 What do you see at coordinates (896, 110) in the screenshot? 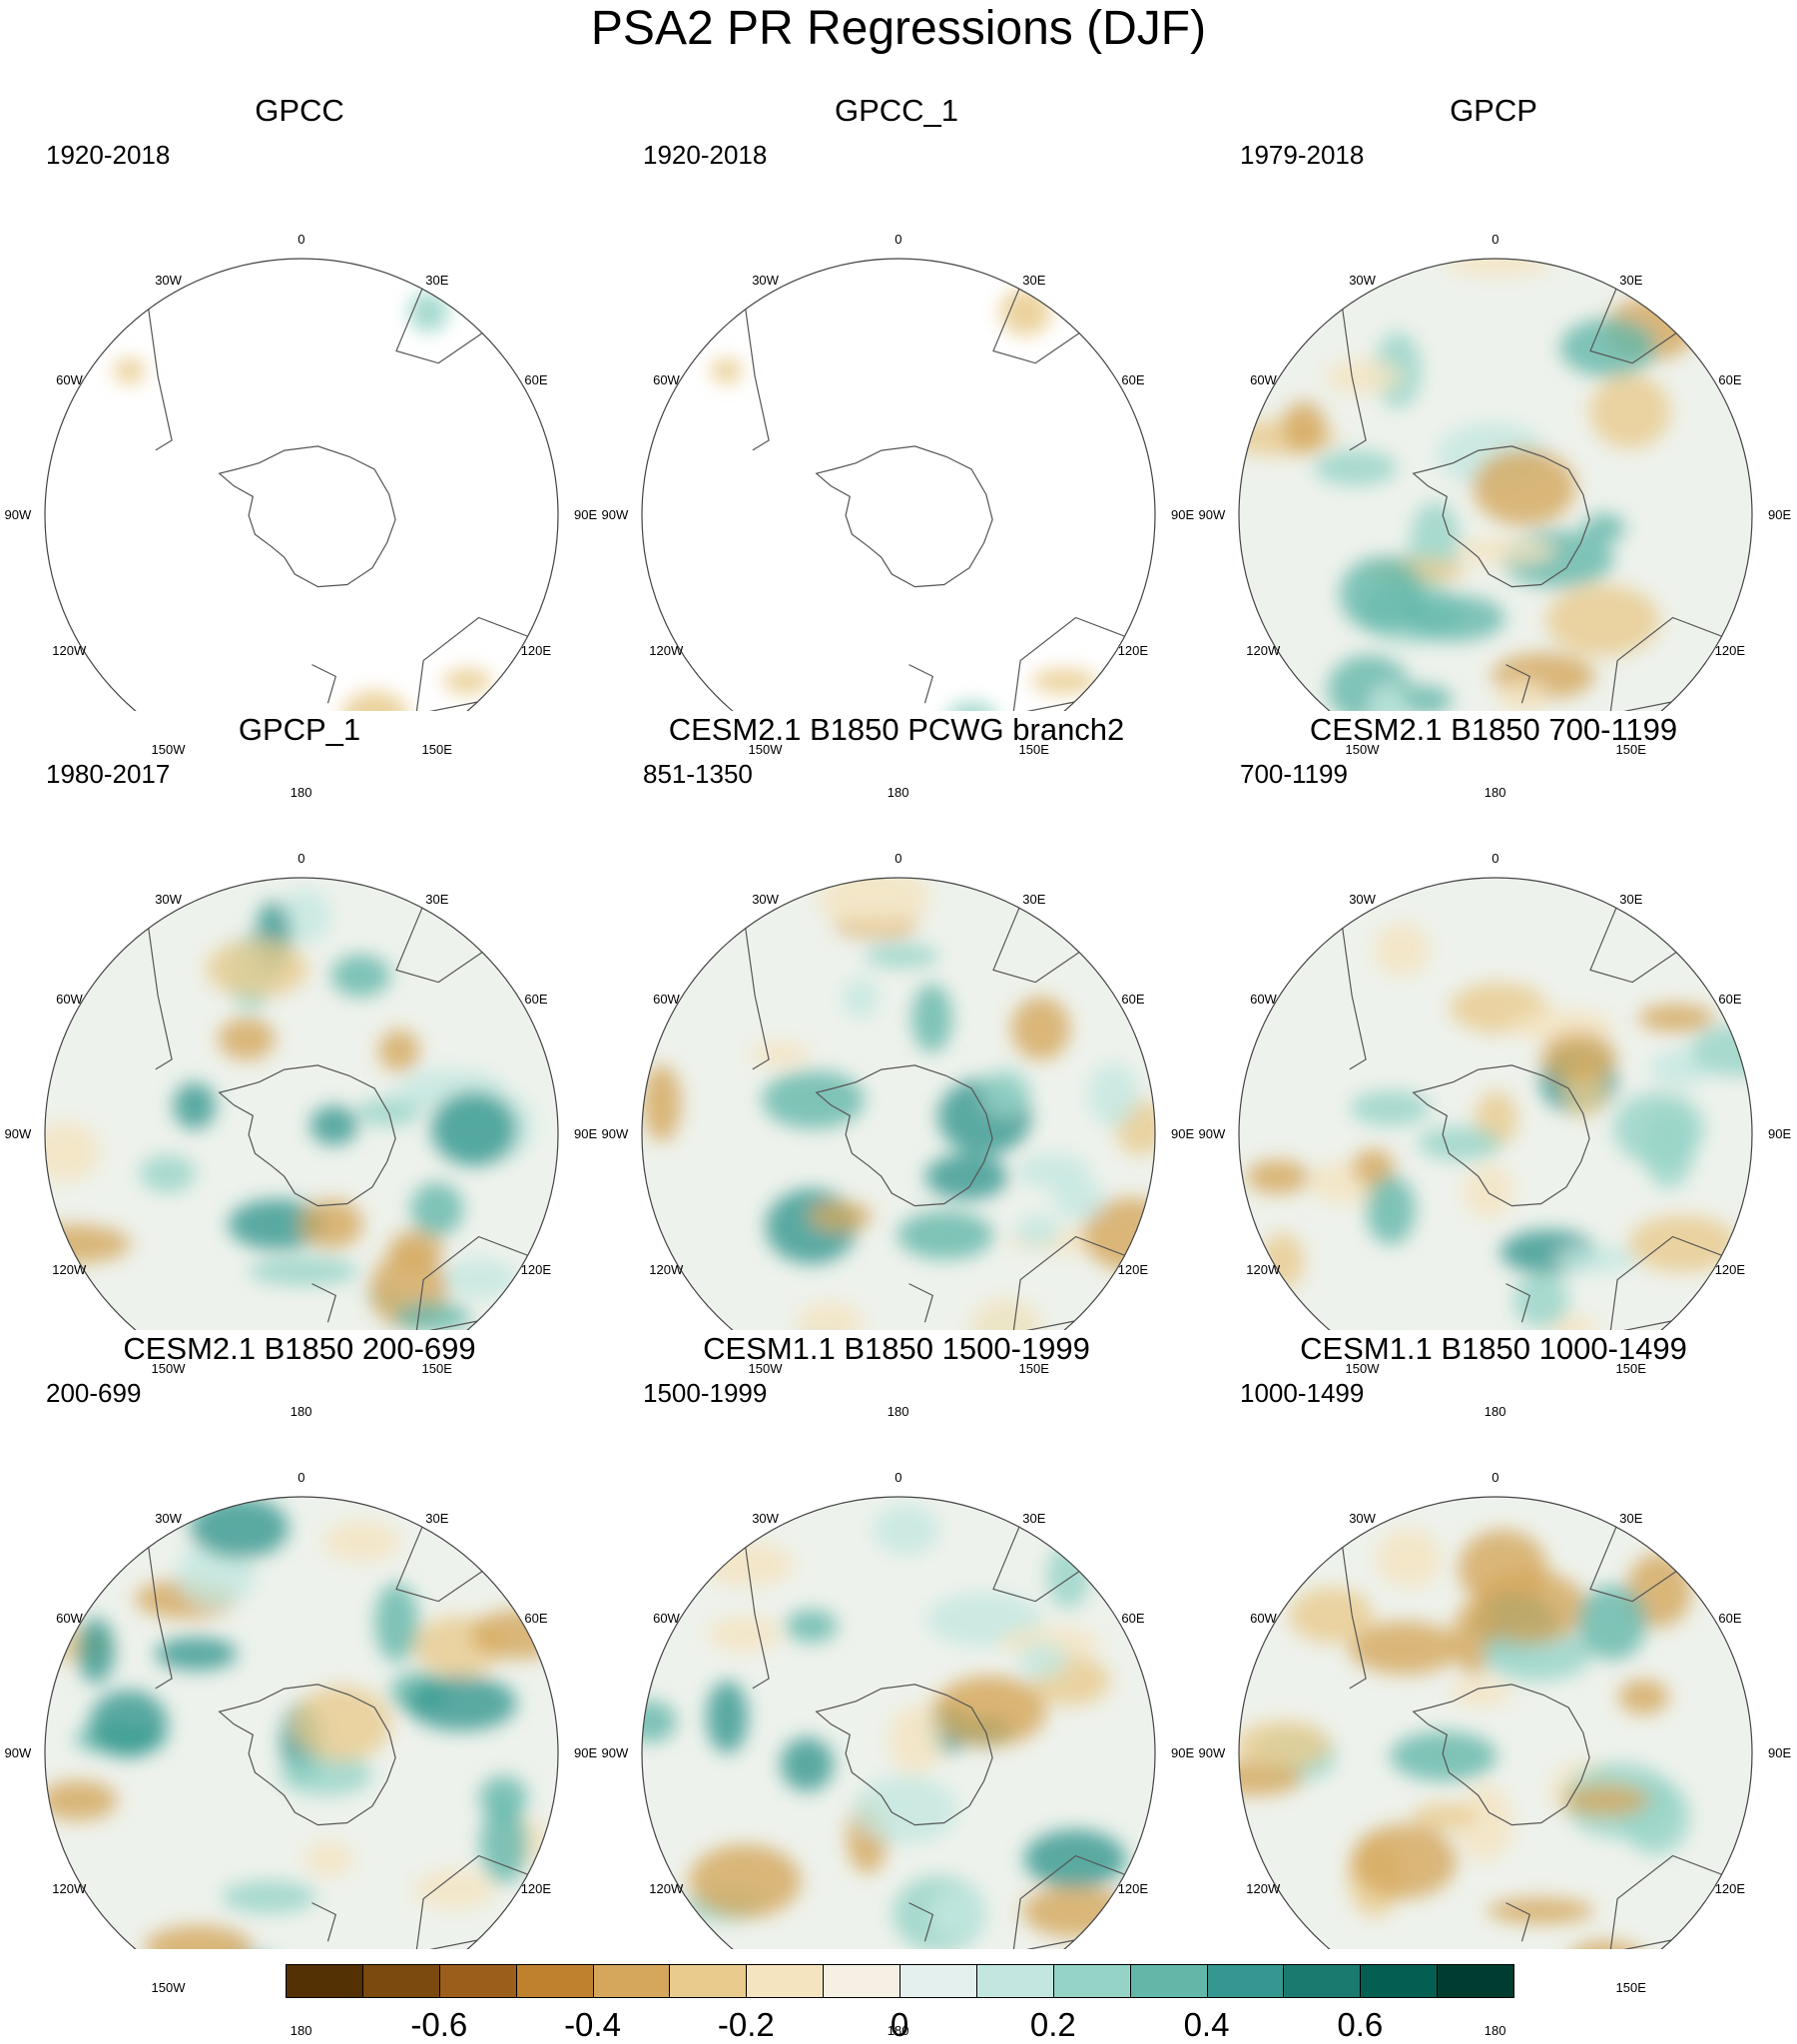
I see `panel-title: GPCC_1` at bounding box center [896, 110].